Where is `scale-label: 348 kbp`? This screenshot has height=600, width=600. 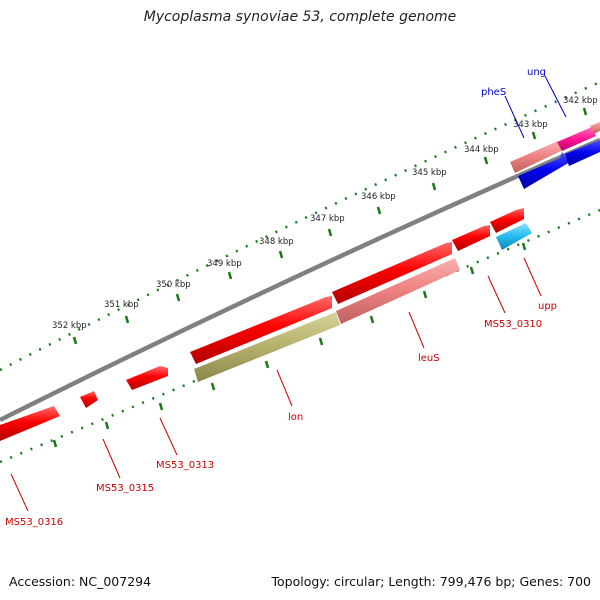
scale-label: 348 kbp is located at coordinates (276, 242).